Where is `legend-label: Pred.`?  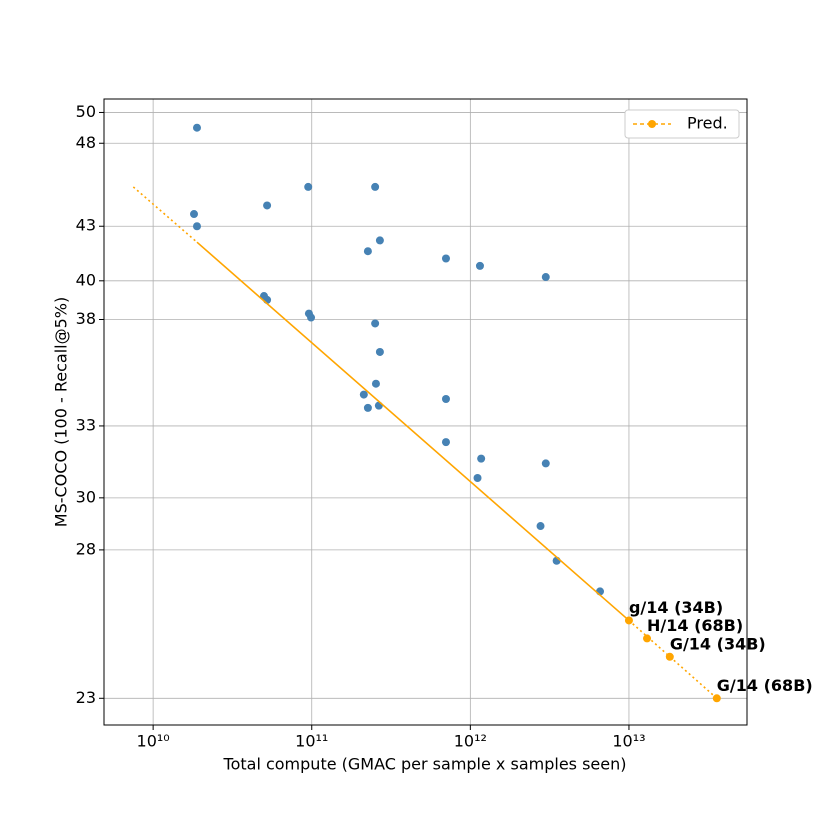
legend-label: Pred. is located at coordinates (707, 123).